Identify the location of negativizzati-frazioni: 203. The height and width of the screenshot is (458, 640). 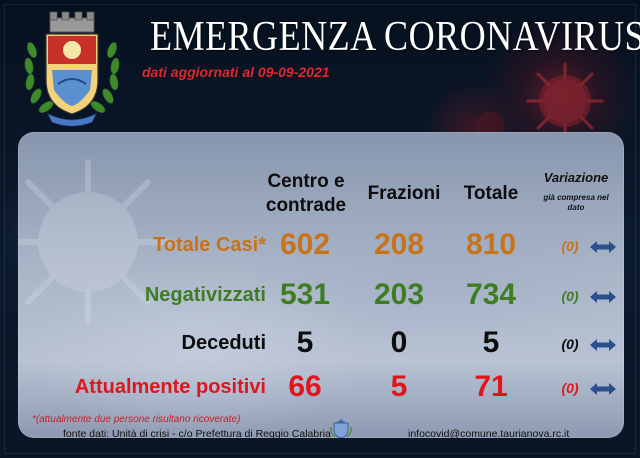
(399, 294).